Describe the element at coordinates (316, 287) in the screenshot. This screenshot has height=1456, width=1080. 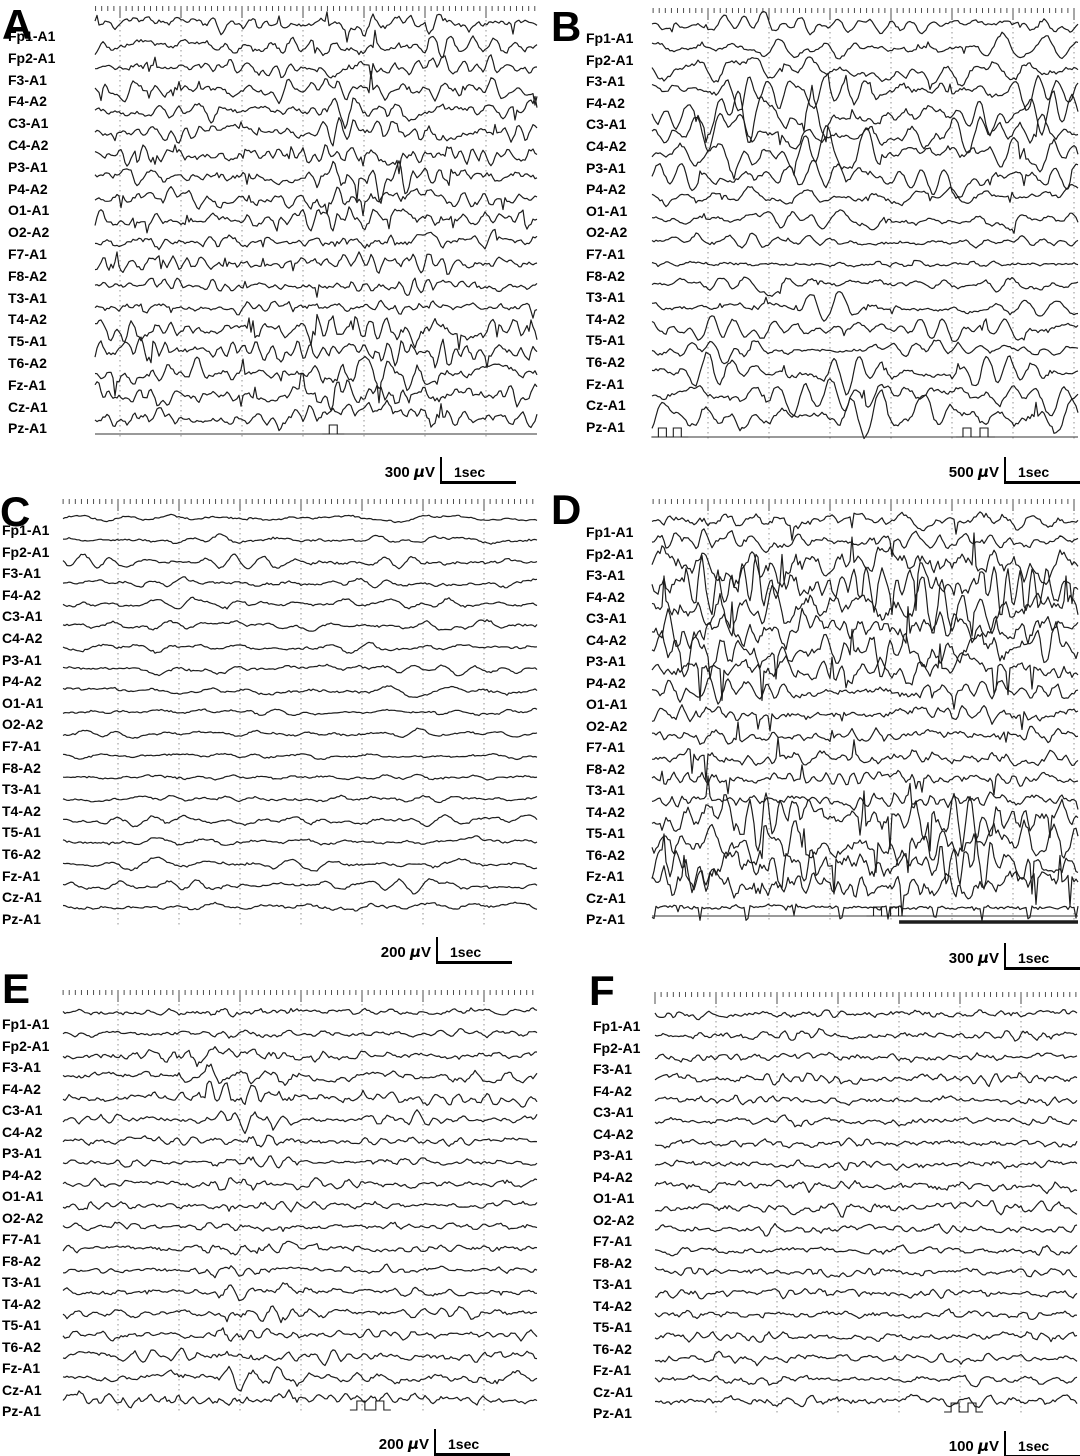
I see `eeg-trace-A-T3-A1` at that location.